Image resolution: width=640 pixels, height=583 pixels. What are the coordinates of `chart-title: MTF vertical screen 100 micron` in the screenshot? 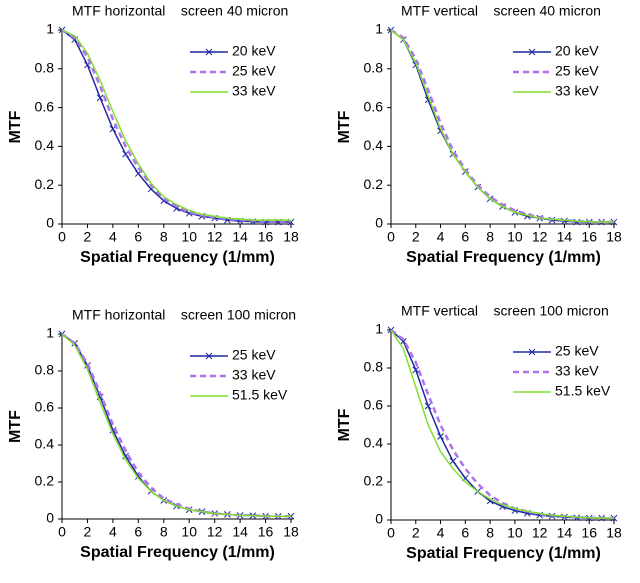 It's located at (505, 311).